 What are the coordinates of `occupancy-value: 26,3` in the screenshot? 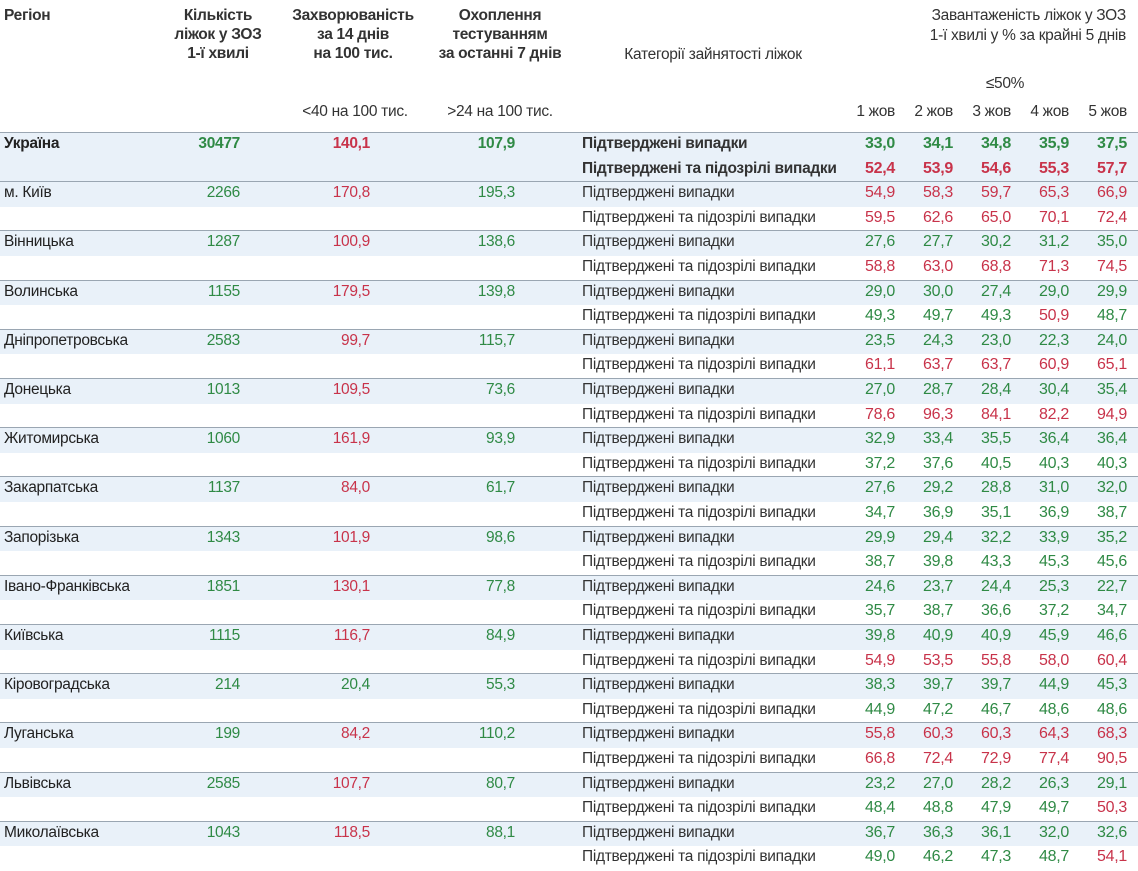 It's located at (1054, 783).